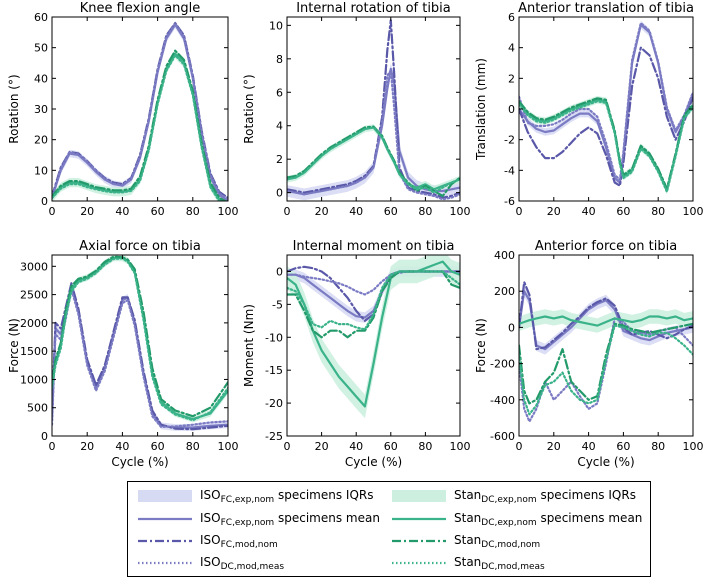 This screenshot has height=580, width=708. I want to click on legend-entry: ISOFC,mod,nom, so click(207, 541).